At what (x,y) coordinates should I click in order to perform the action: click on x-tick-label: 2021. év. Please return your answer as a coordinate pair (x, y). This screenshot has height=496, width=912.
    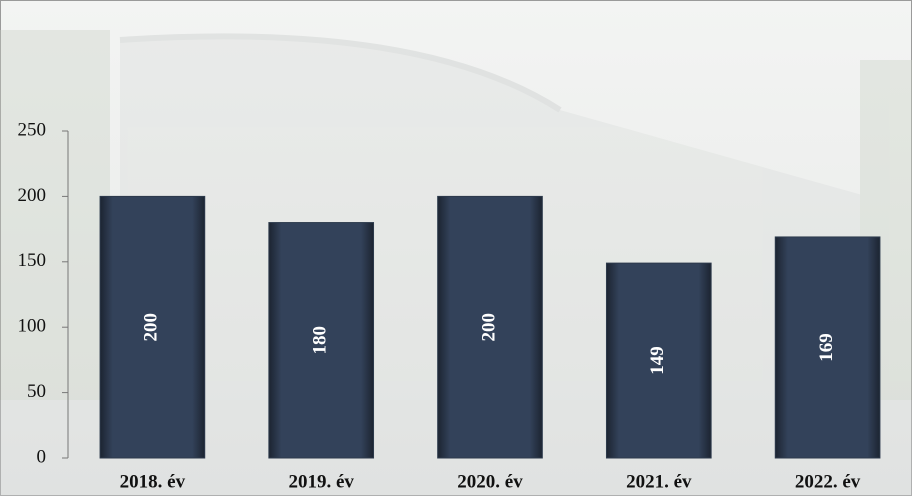
    Looking at the image, I should click on (659, 481).